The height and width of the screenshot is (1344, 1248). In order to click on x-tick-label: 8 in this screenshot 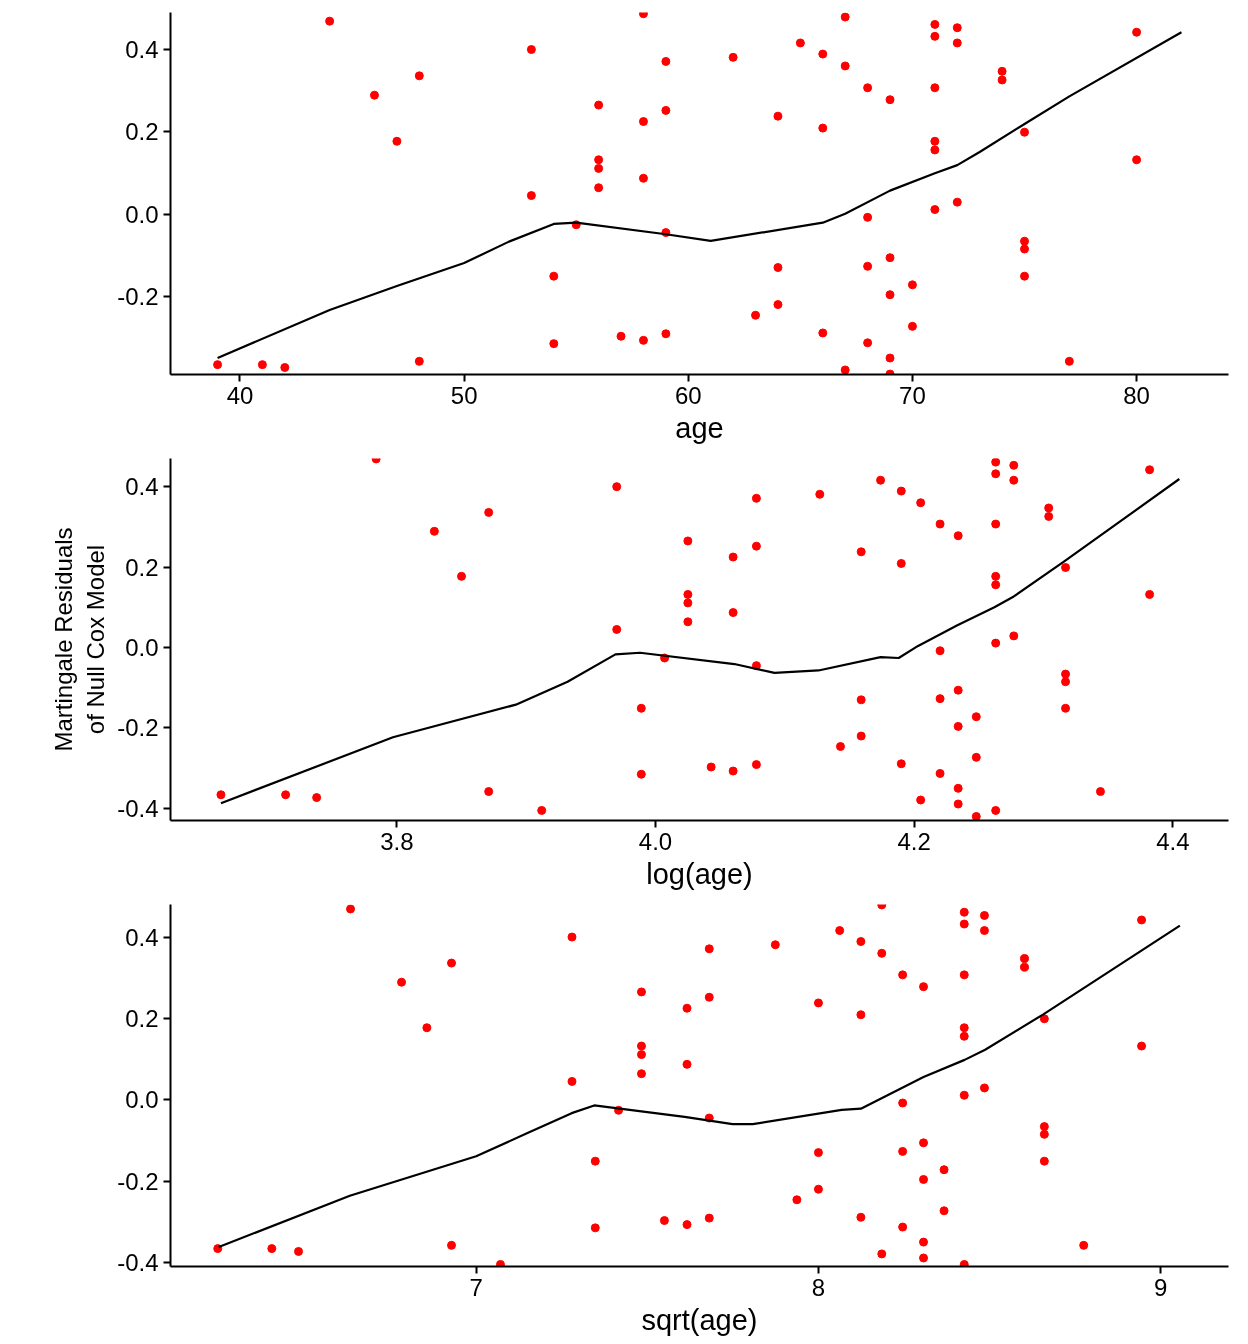, I will do `click(818, 1287)`.